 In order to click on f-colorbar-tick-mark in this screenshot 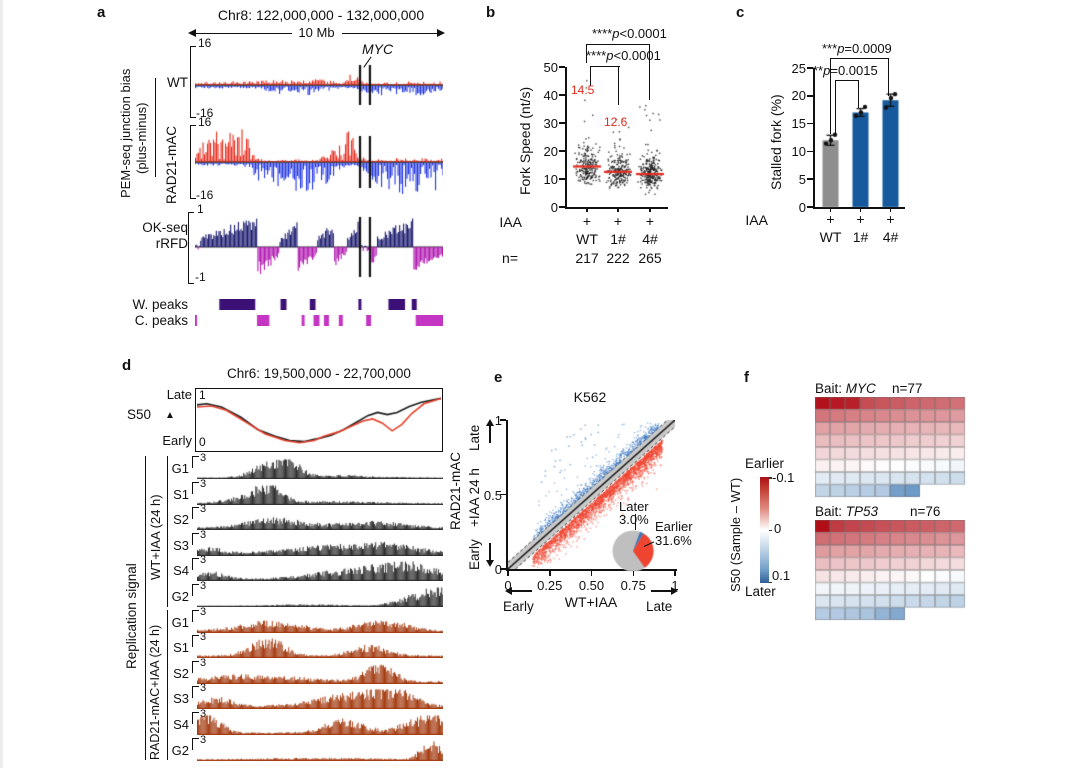, I will do `click(770, 582)`.